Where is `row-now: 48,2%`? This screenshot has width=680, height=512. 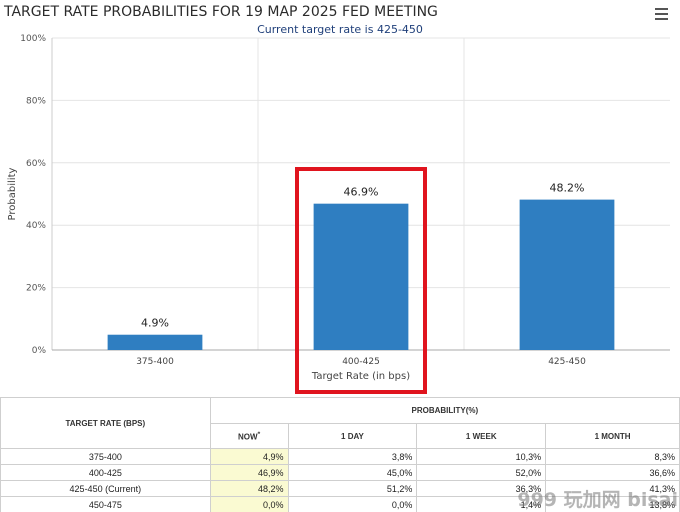 row-now: 48,2% is located at coordinates (249, 488).